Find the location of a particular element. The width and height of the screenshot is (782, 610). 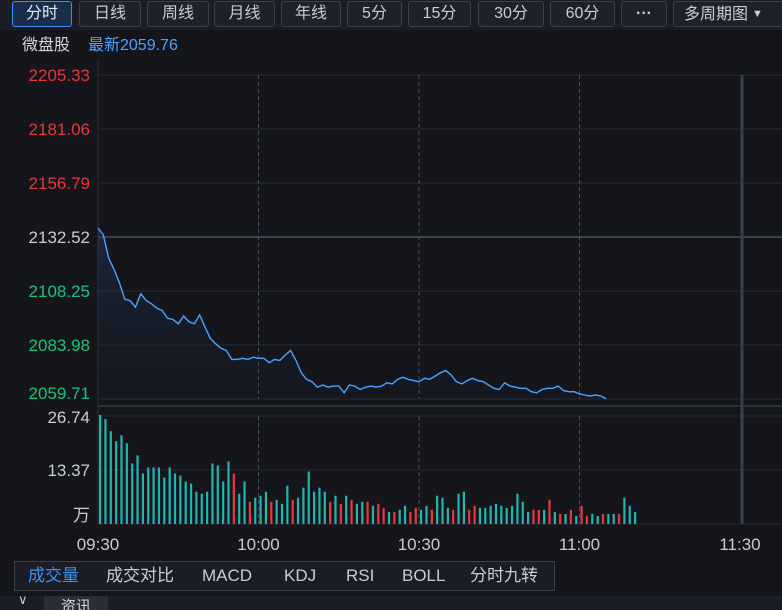

price-tick-label: 2205.33 is located at coordinates (59, 75).